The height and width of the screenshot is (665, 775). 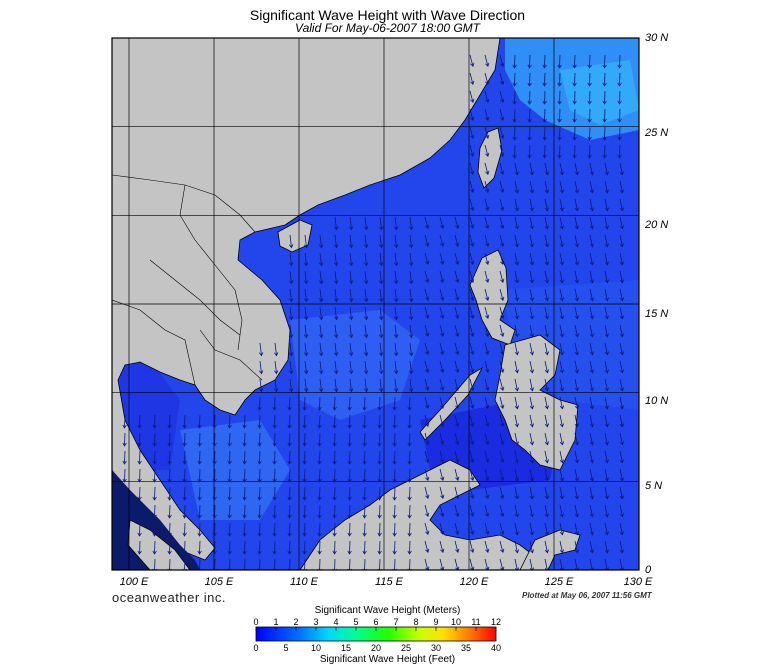 I want to click on plotted-timestamp: Plotted at May 06, 2007 11:56 GMT, so click(x=587, y=595).